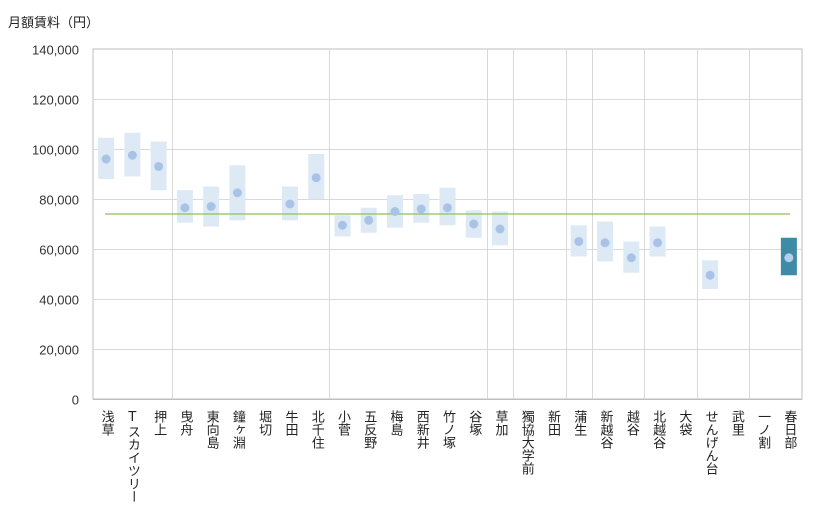 The width and height of the screenshot is (820, 515). I want to click on y-tick-label: 60,000, so click(59, 250).